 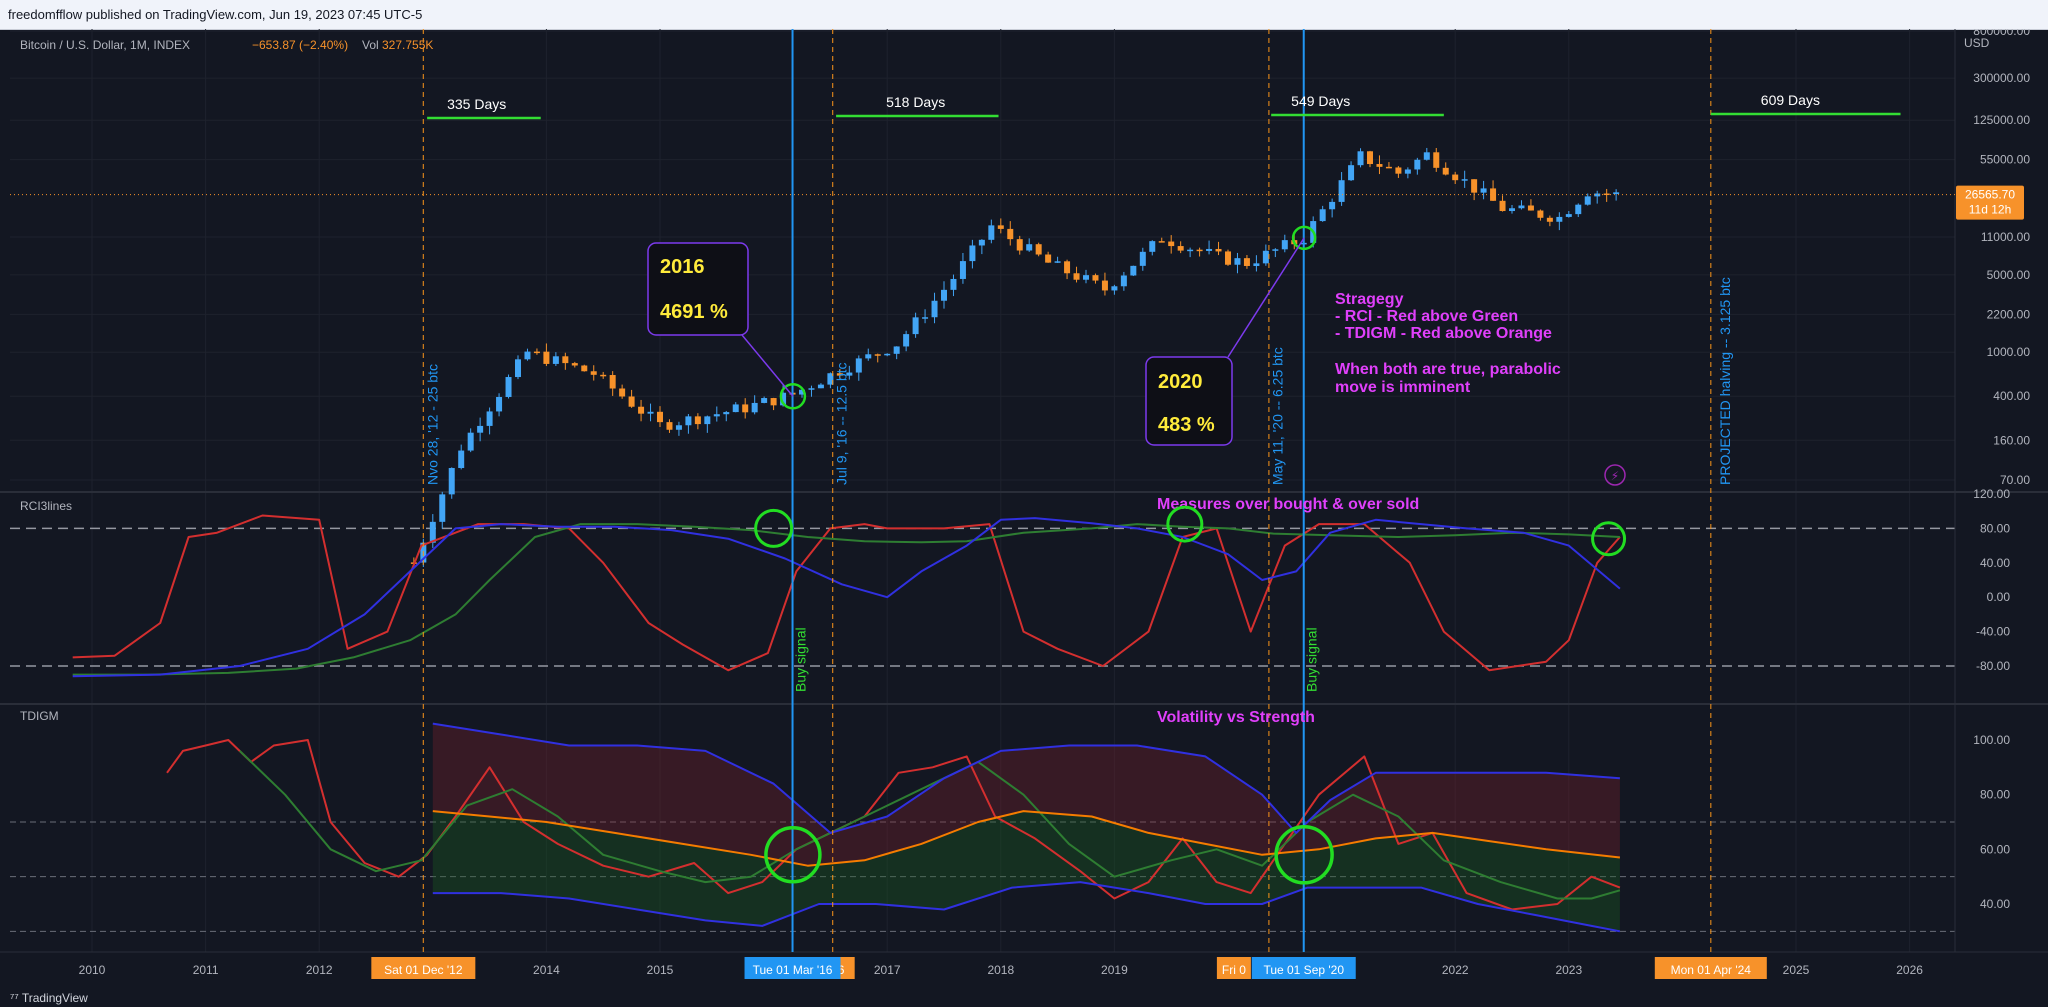 I want to click on price-tick-label: 11000.00, so click(x=2005, y=237).